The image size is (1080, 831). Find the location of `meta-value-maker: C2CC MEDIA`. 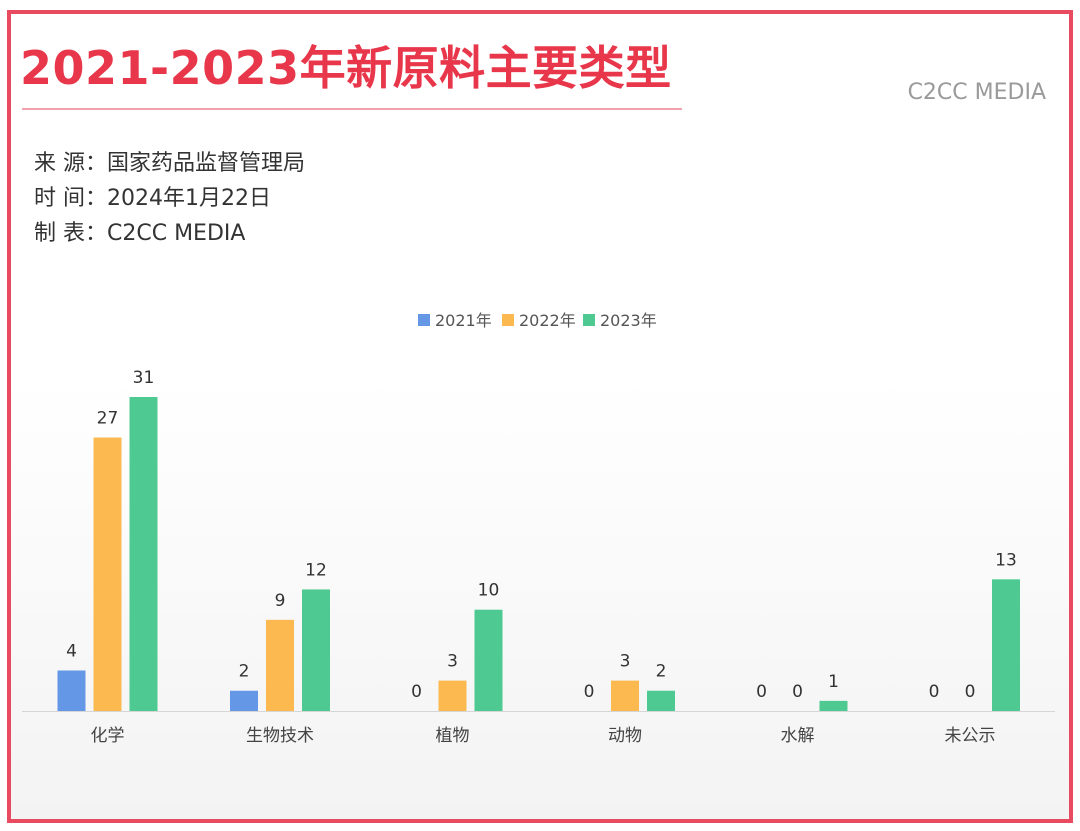

meta-value-maker: C2CC MEDIA is located at coordinates (176, 233).